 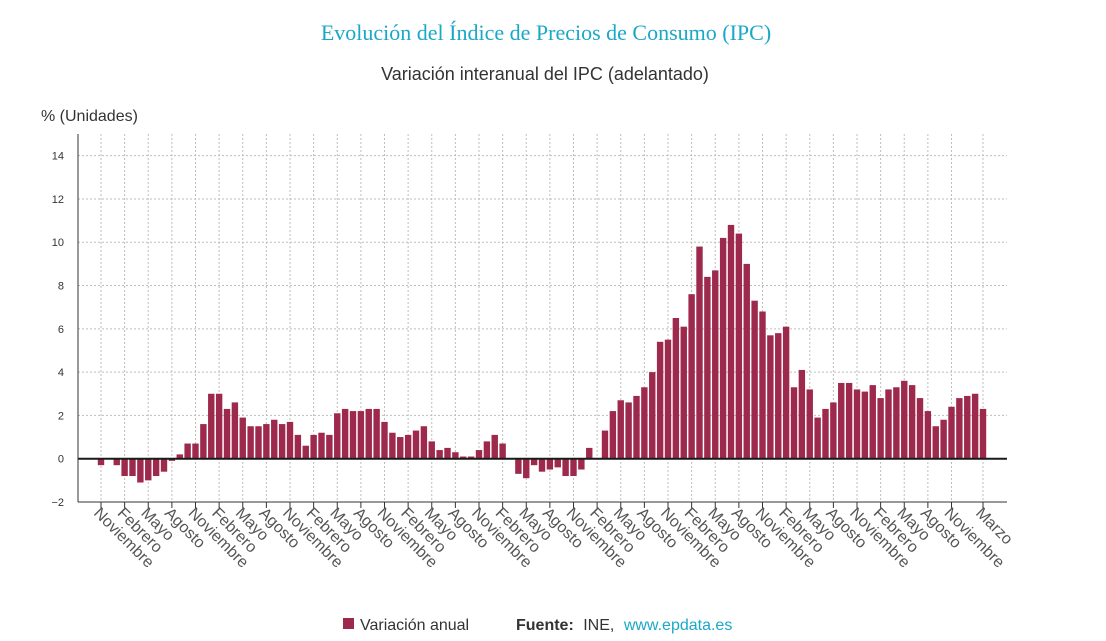 What do you see at coordinates (57, 503) in the screenshot?
I see `y-tick-label-9: −2` at bounding box center [57, 503].